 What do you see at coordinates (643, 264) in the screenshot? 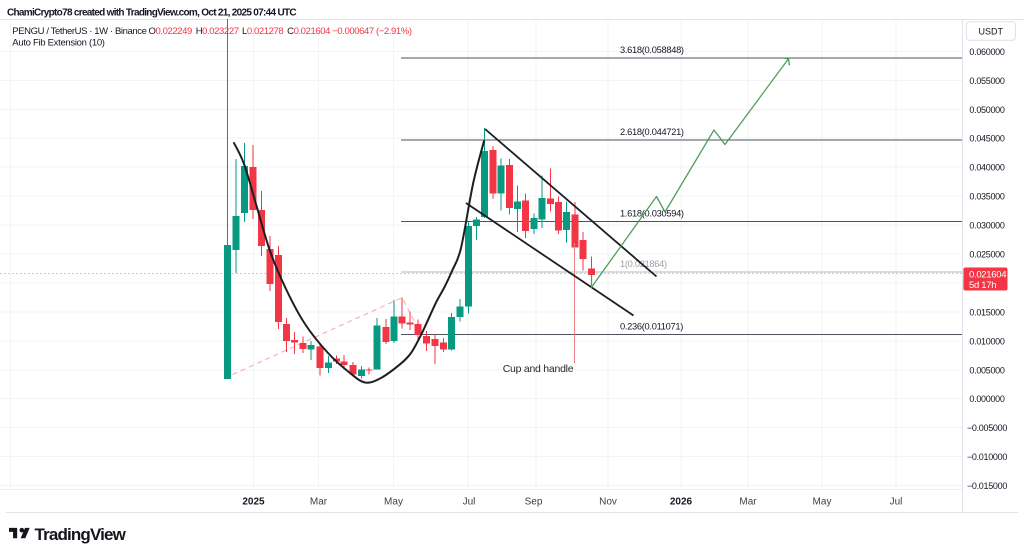
I see `svg-text: 1(0.021864)` at bounding box center [643, 264].